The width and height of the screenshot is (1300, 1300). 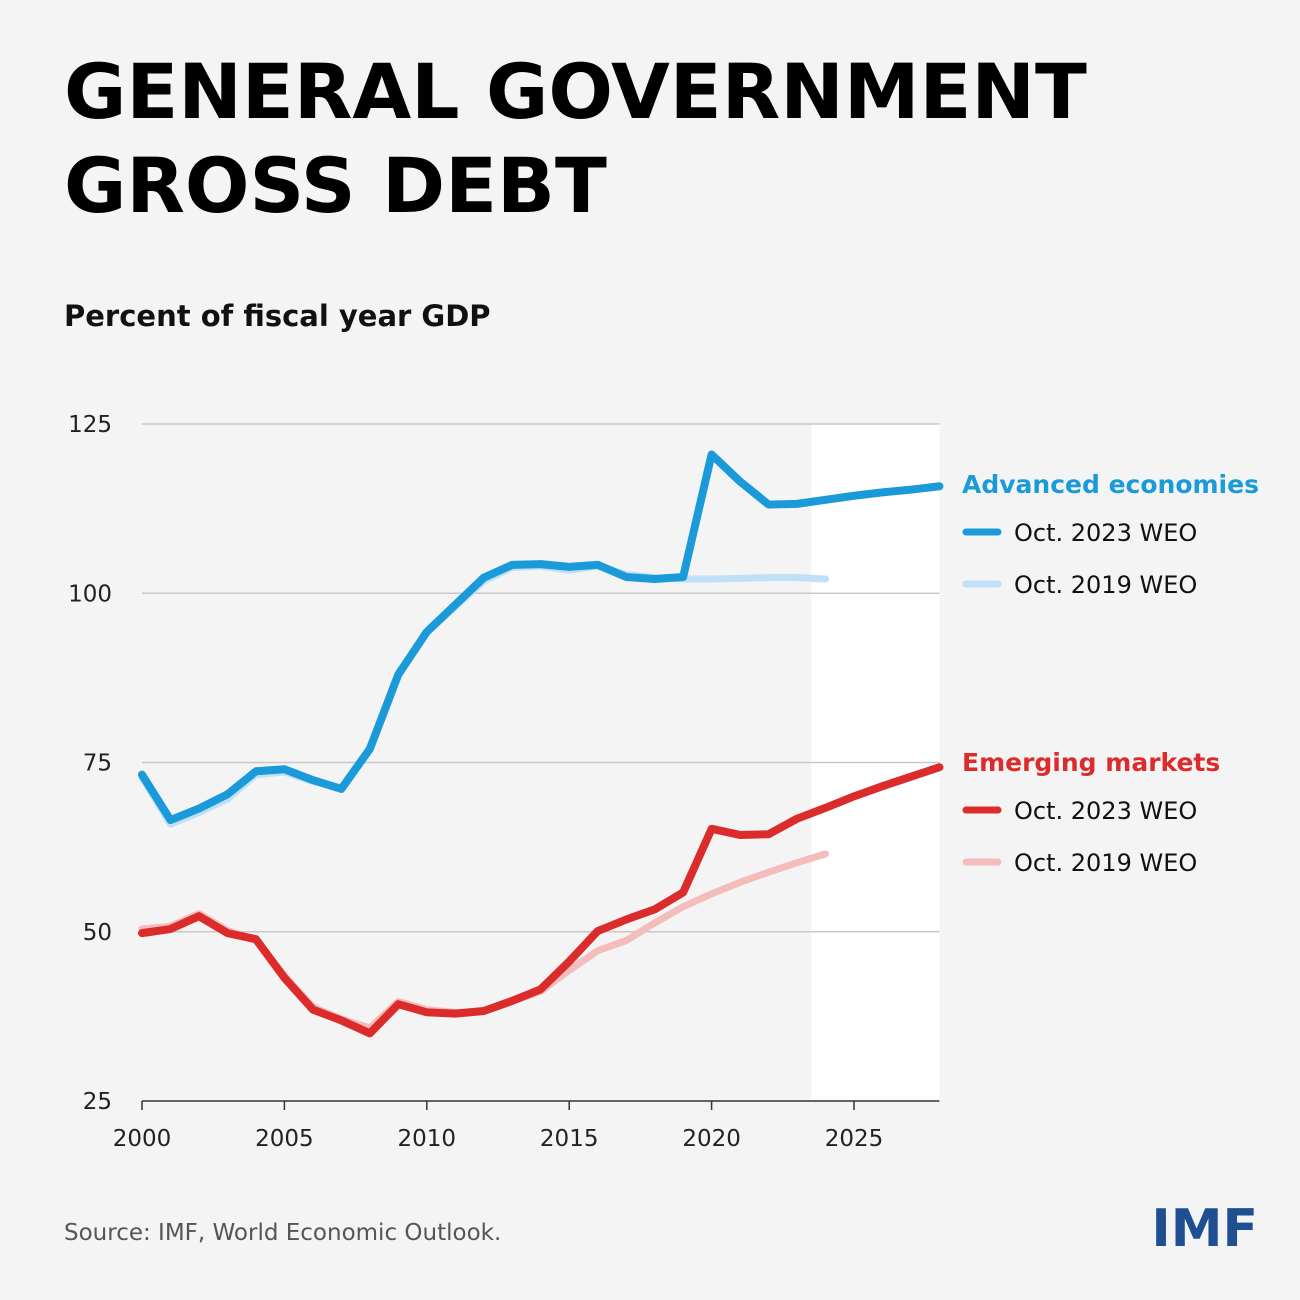 I want to click on y-tick-label: 25, so click(x=97, y=1102).